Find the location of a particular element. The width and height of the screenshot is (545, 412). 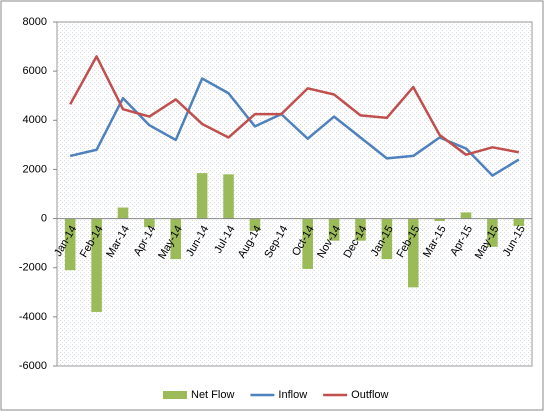

y-tick-label: 6000 is located at coordinates (35, 71).